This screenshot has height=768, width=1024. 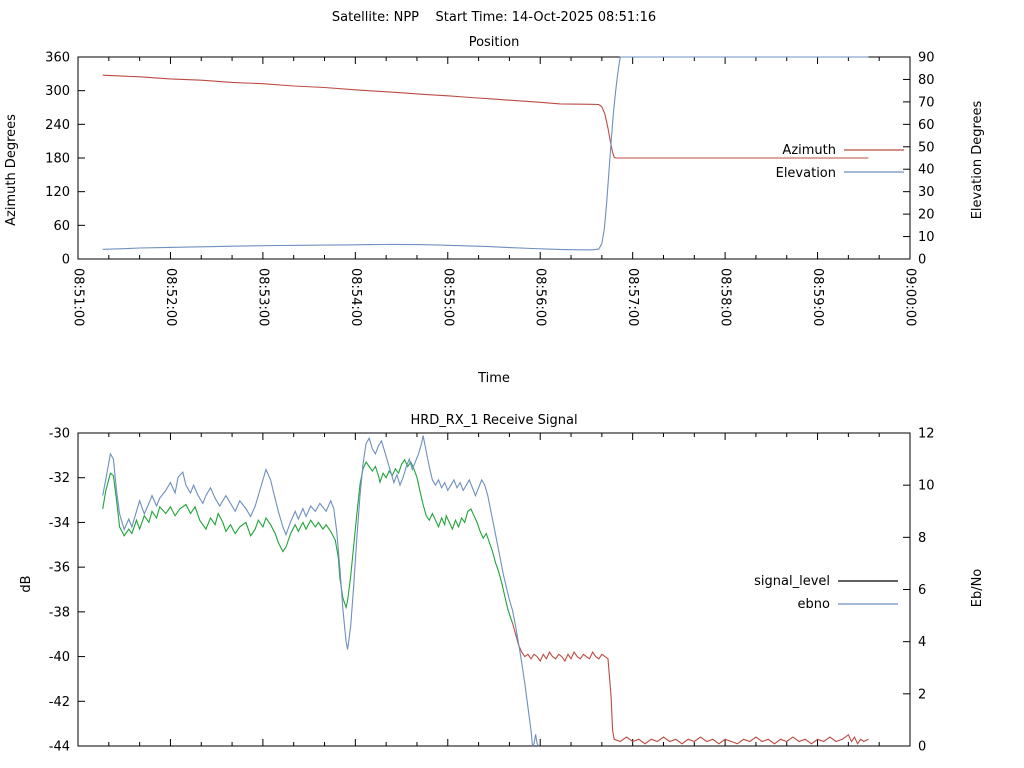 What do you see at coordinates (61, 226) in the screenshot?
I see `y-left-tick-label: 60` at bounding box center [61, 226].